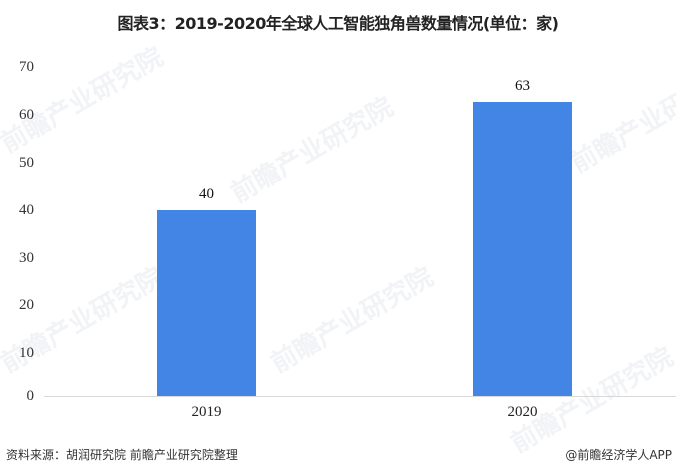  What do you see at coordinates (26, 163) in the screenshot?
I see `y-tick: 50` at bounding box center [26, 163].